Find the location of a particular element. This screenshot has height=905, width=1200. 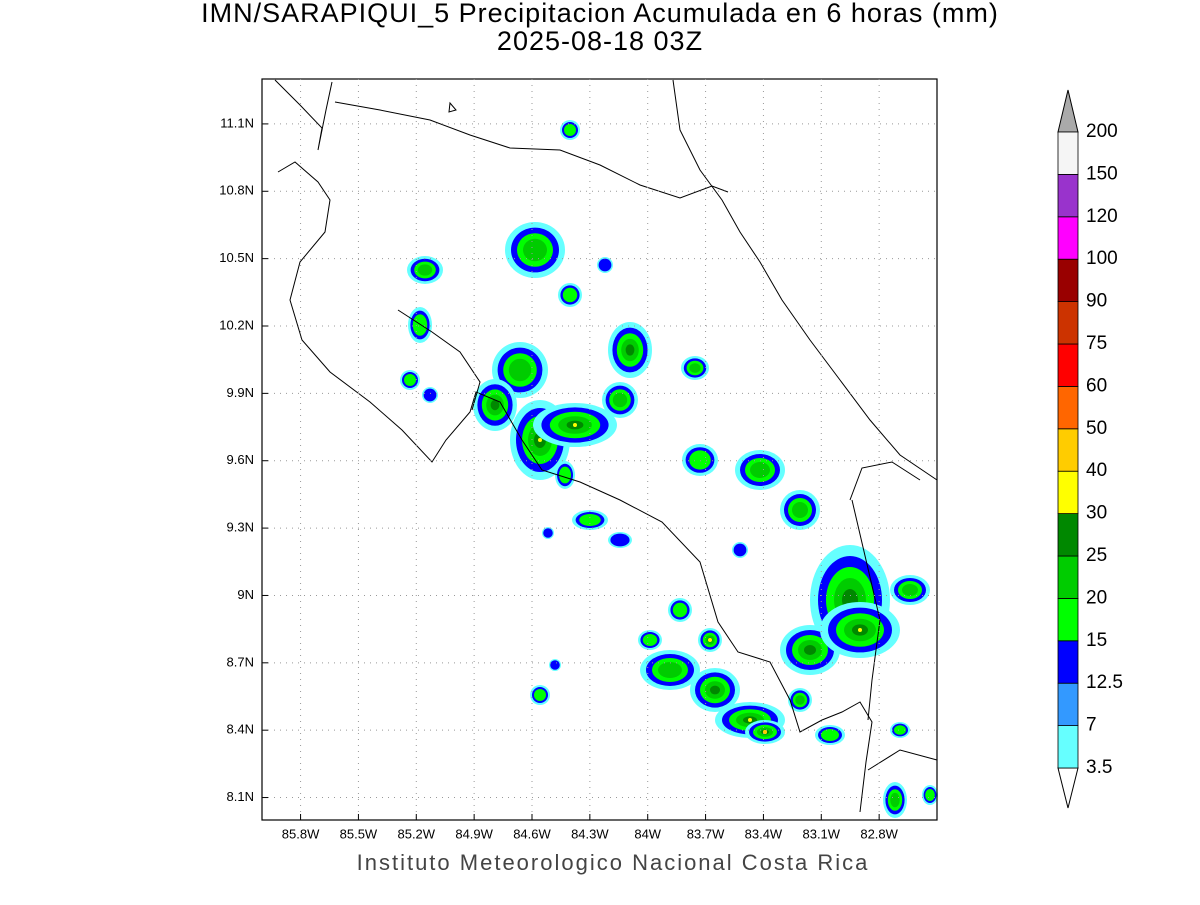

colorbar-under is located at coordinates (1068, 788).